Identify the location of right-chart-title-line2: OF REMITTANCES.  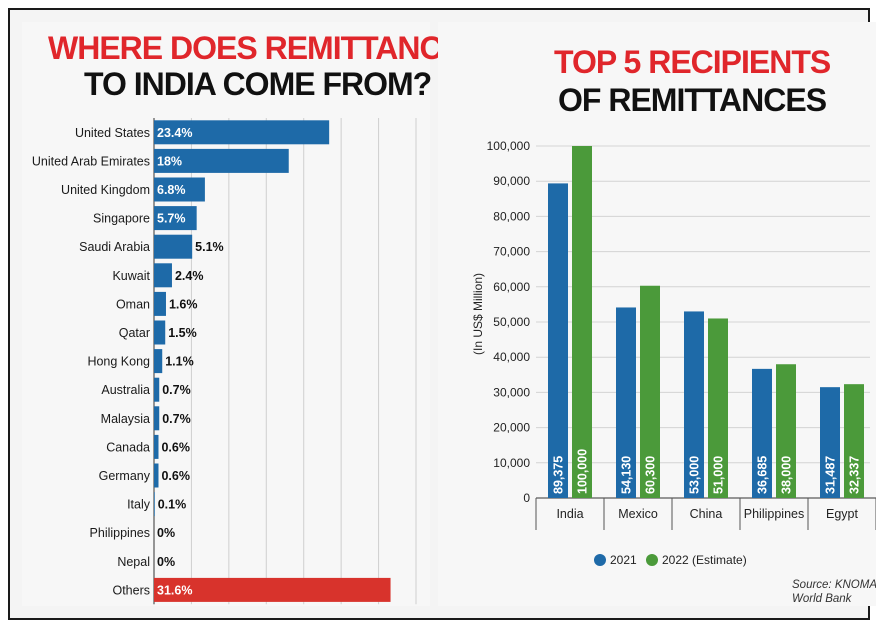
(692, 100).